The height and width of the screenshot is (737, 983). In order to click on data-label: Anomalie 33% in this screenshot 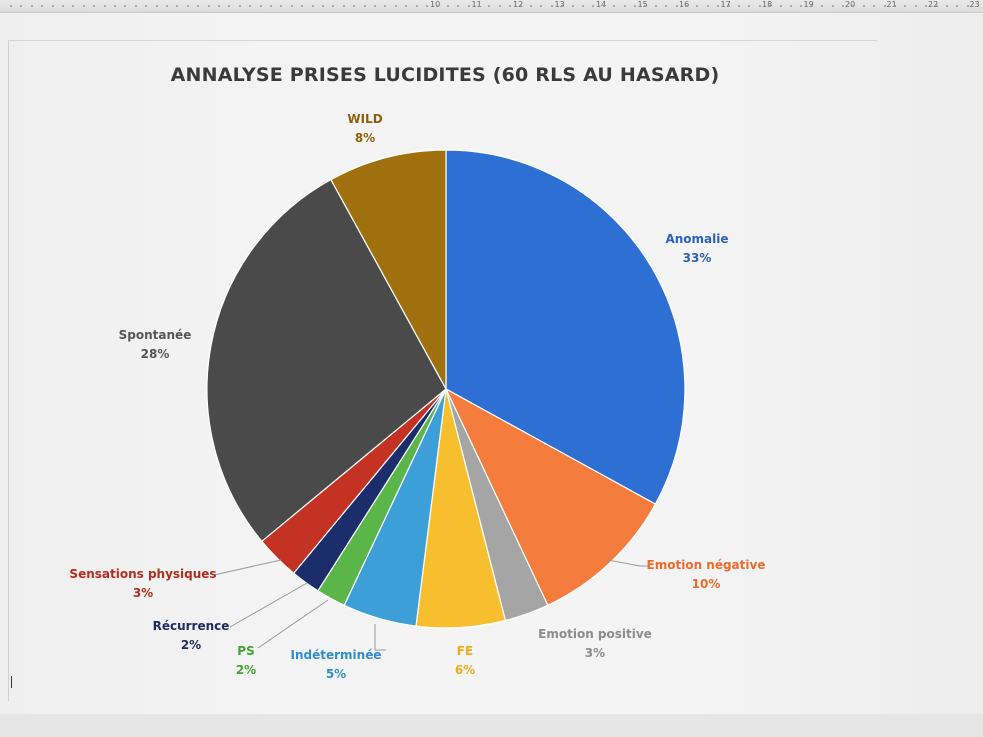, I will do `click(696, 249)`.